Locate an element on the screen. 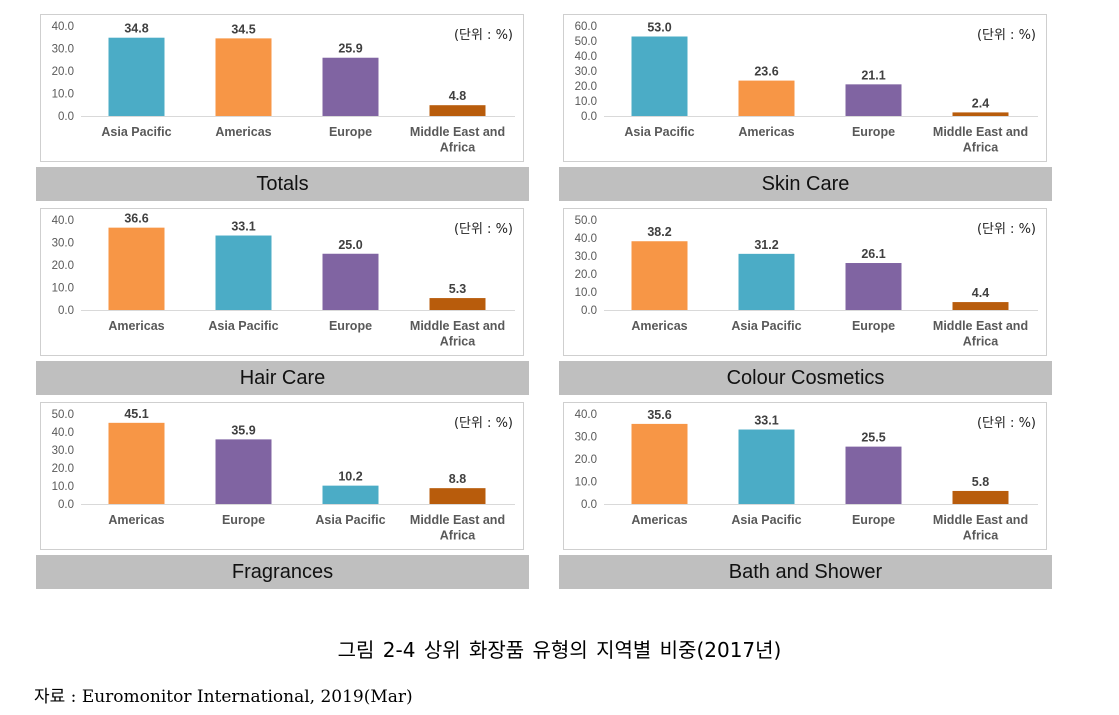 Image resolution: width=1119 pixels, height=715 pixels. data-label: 5.8 is located at coordinates (980, 482).